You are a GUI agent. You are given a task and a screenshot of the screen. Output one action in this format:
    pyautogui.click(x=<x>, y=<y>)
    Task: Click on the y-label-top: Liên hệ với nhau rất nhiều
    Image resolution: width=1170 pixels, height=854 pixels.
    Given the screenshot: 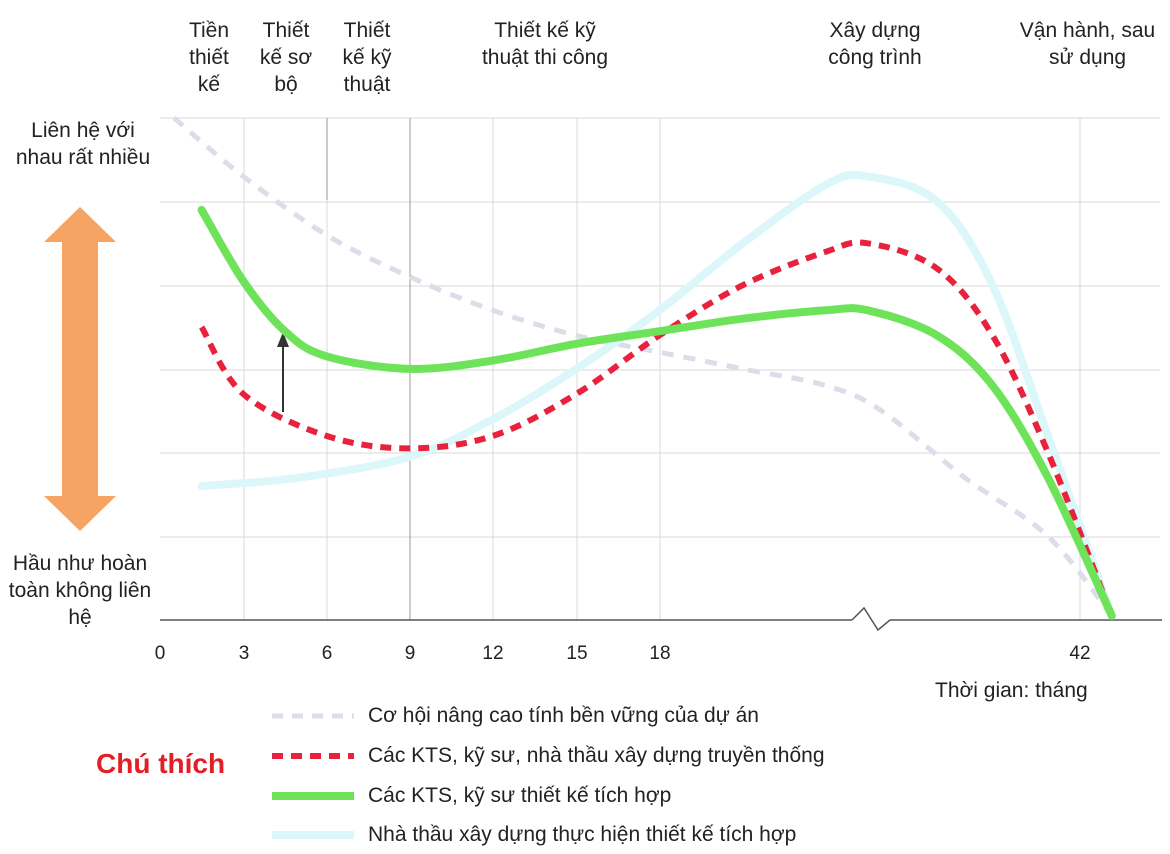 What is the action you would take?
    pyautogui.click(x=83, y=144)
    